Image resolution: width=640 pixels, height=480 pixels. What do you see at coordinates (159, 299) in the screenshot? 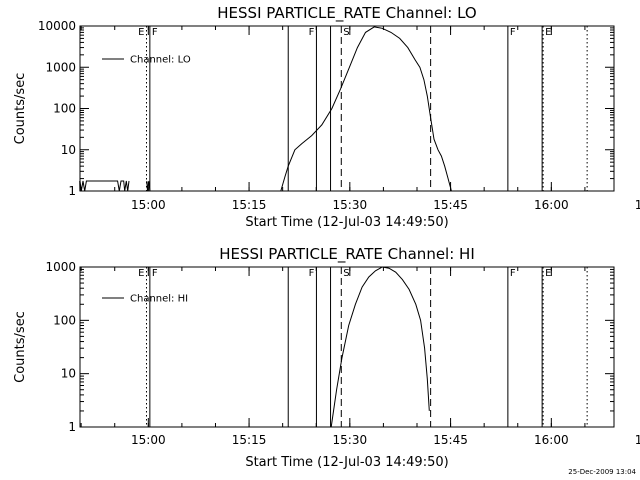
I see `legend-label: Channel: HI` at bounding box center [159, 299].